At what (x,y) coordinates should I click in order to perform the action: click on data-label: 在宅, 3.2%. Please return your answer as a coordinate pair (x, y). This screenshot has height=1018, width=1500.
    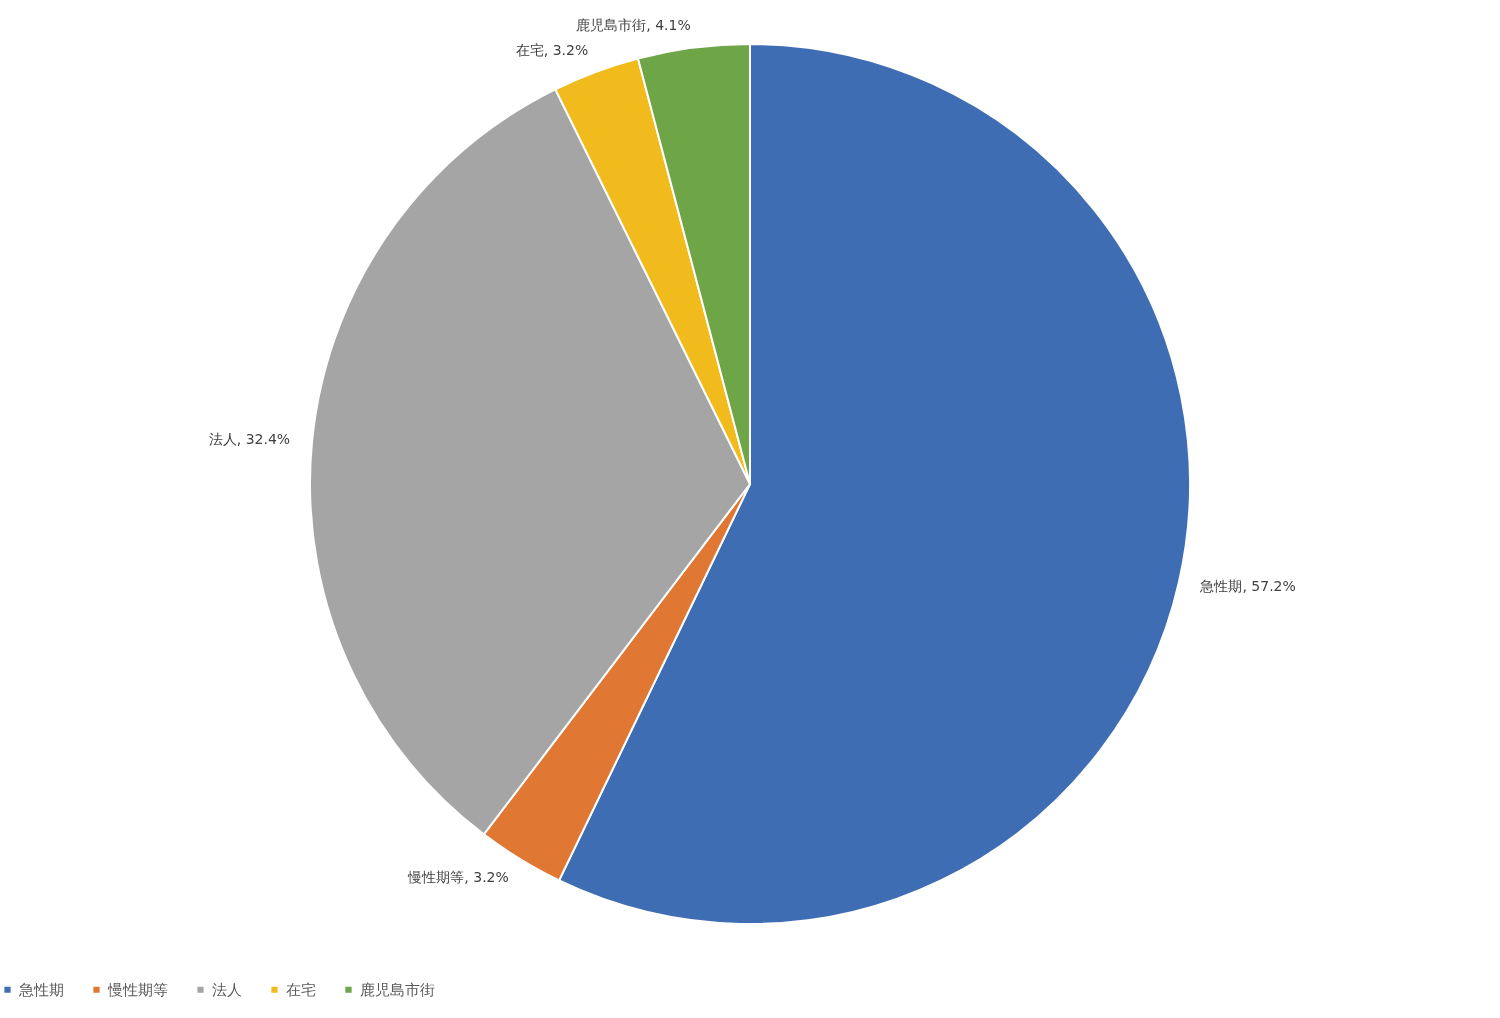
    Looking at the image, I should click on (552, 50).